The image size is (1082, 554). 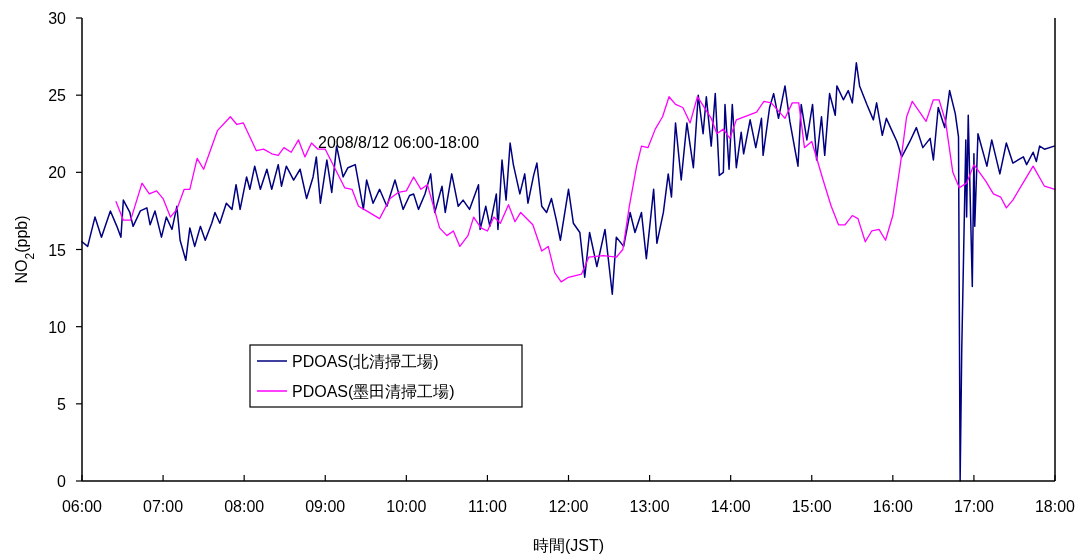 What do you see at coordinates (730, 506) in the screenshot?
I see `x-tick-label: 14:00` at bounding box center [730, 506].